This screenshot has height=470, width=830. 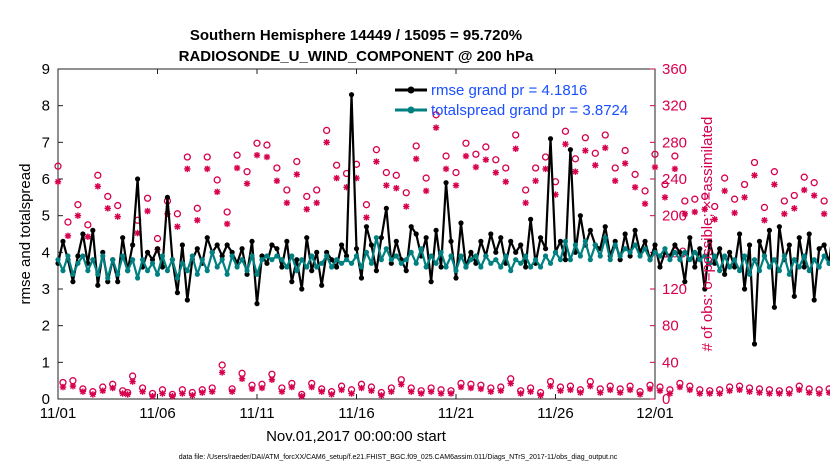 What do you see at coordinates (25, 234) in the screenshot?
I see `y-axis-left-label: rmse and totalspread` at bounding box center [25, 234].